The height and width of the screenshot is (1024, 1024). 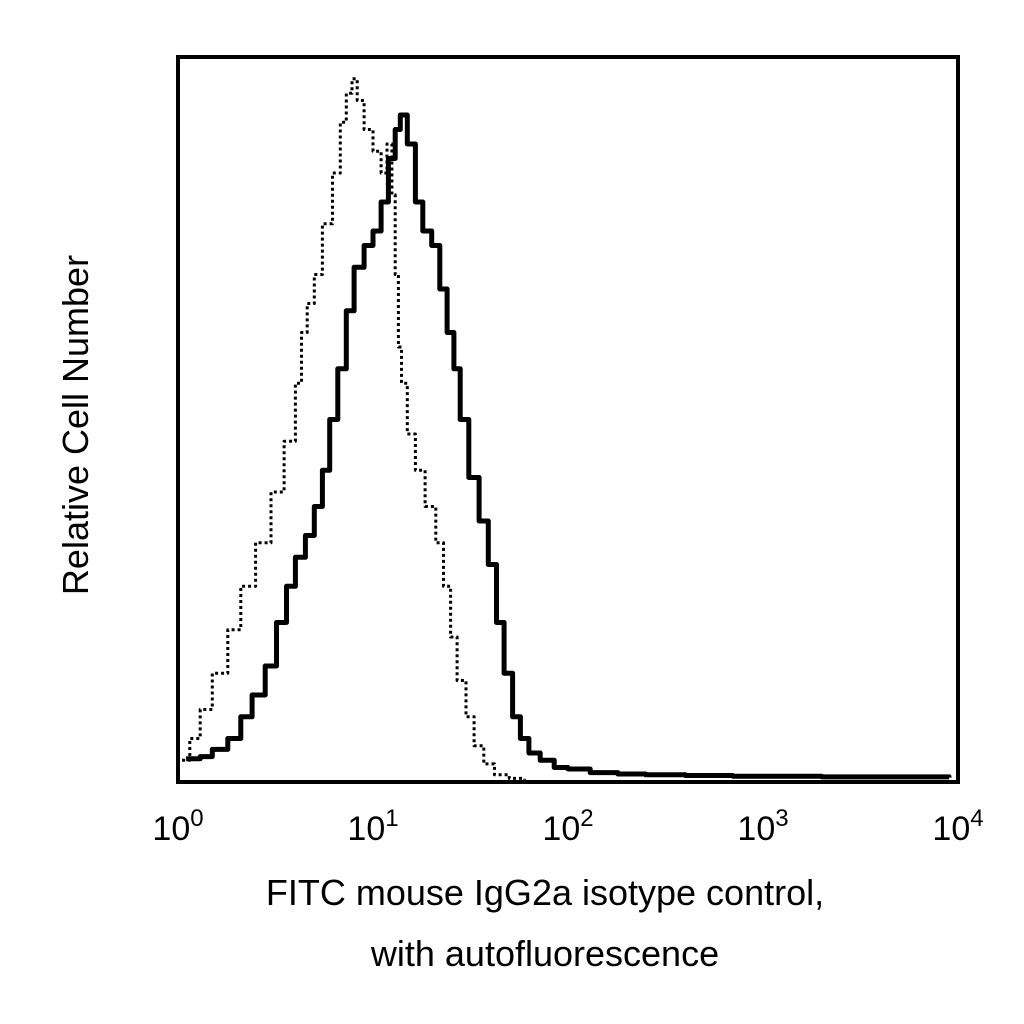 What do you see at coordinates (75, 425) in the screenshot?
I see `y-axis-label: Relative Cell Number` at bounding box center [75, 425].